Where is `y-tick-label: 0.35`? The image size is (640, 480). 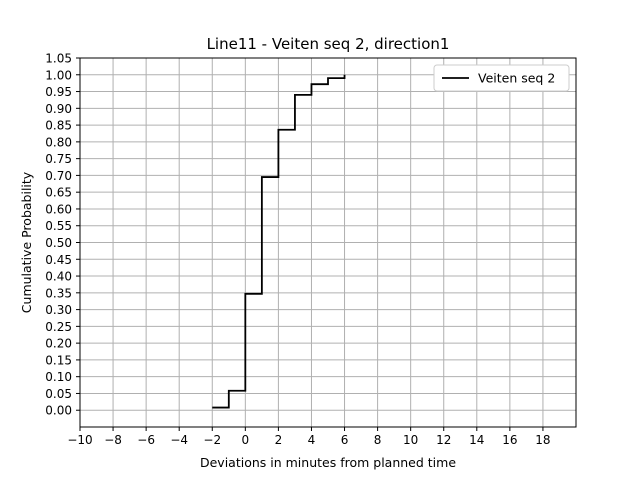 y-tick-label: 0.35 is located at coordinates (58, 293).